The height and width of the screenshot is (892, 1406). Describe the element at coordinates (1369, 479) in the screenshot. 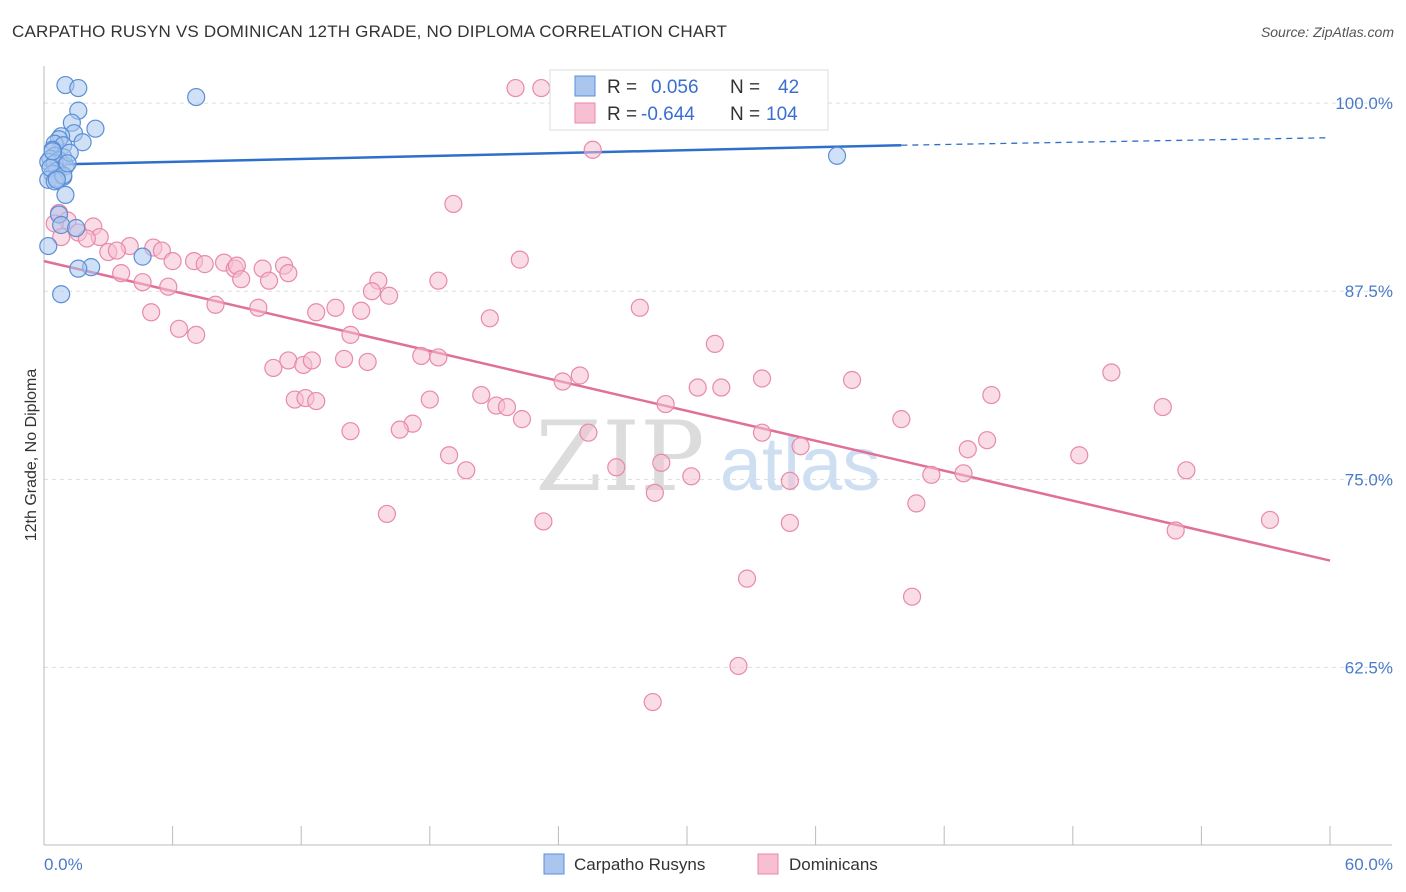

I see `y-tick-label-1: 75.0%` at that location.